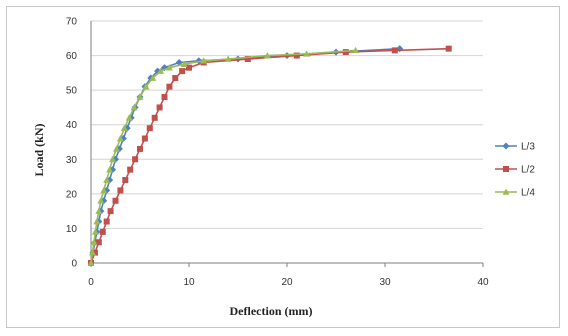  What do you see at coordinates (91, 282) in the screenshot?
I see `x-tick-label: 0` at bounding box center [91, 282].